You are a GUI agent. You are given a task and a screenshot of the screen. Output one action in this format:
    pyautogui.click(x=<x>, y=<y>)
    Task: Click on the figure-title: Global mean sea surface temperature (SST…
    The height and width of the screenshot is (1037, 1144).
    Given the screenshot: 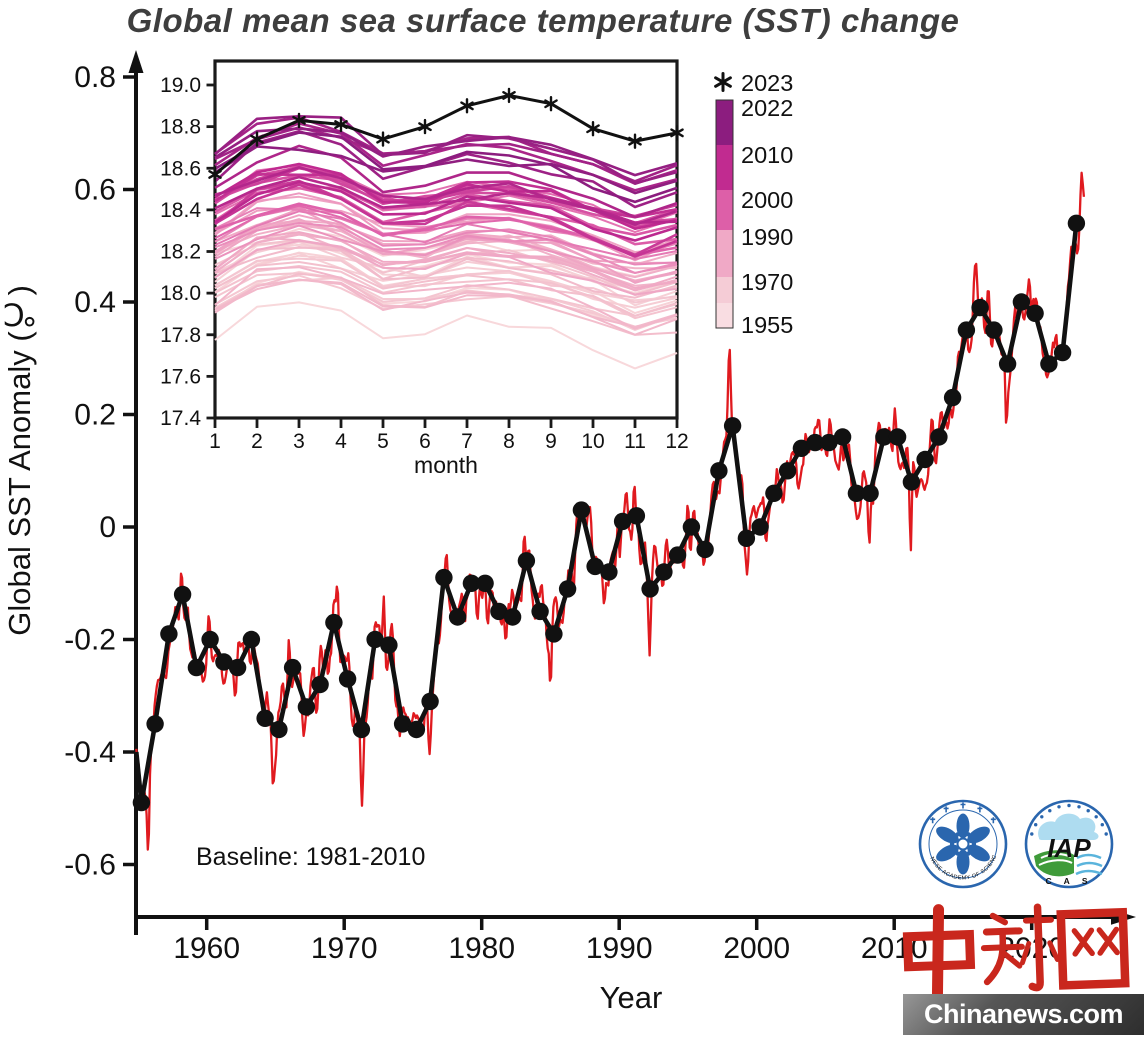 What is the action you would take?
    pyautogui.click(x=543, y=20)
    